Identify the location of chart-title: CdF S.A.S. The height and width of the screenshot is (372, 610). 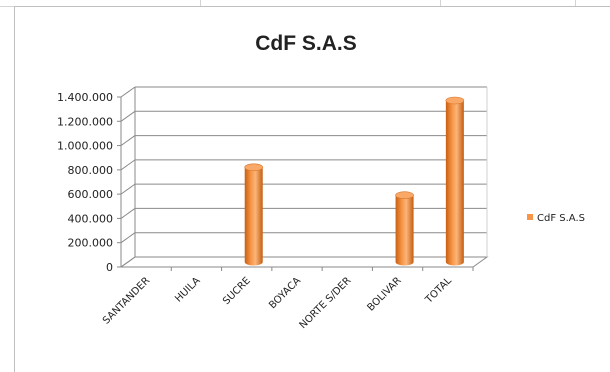
(306, 43).